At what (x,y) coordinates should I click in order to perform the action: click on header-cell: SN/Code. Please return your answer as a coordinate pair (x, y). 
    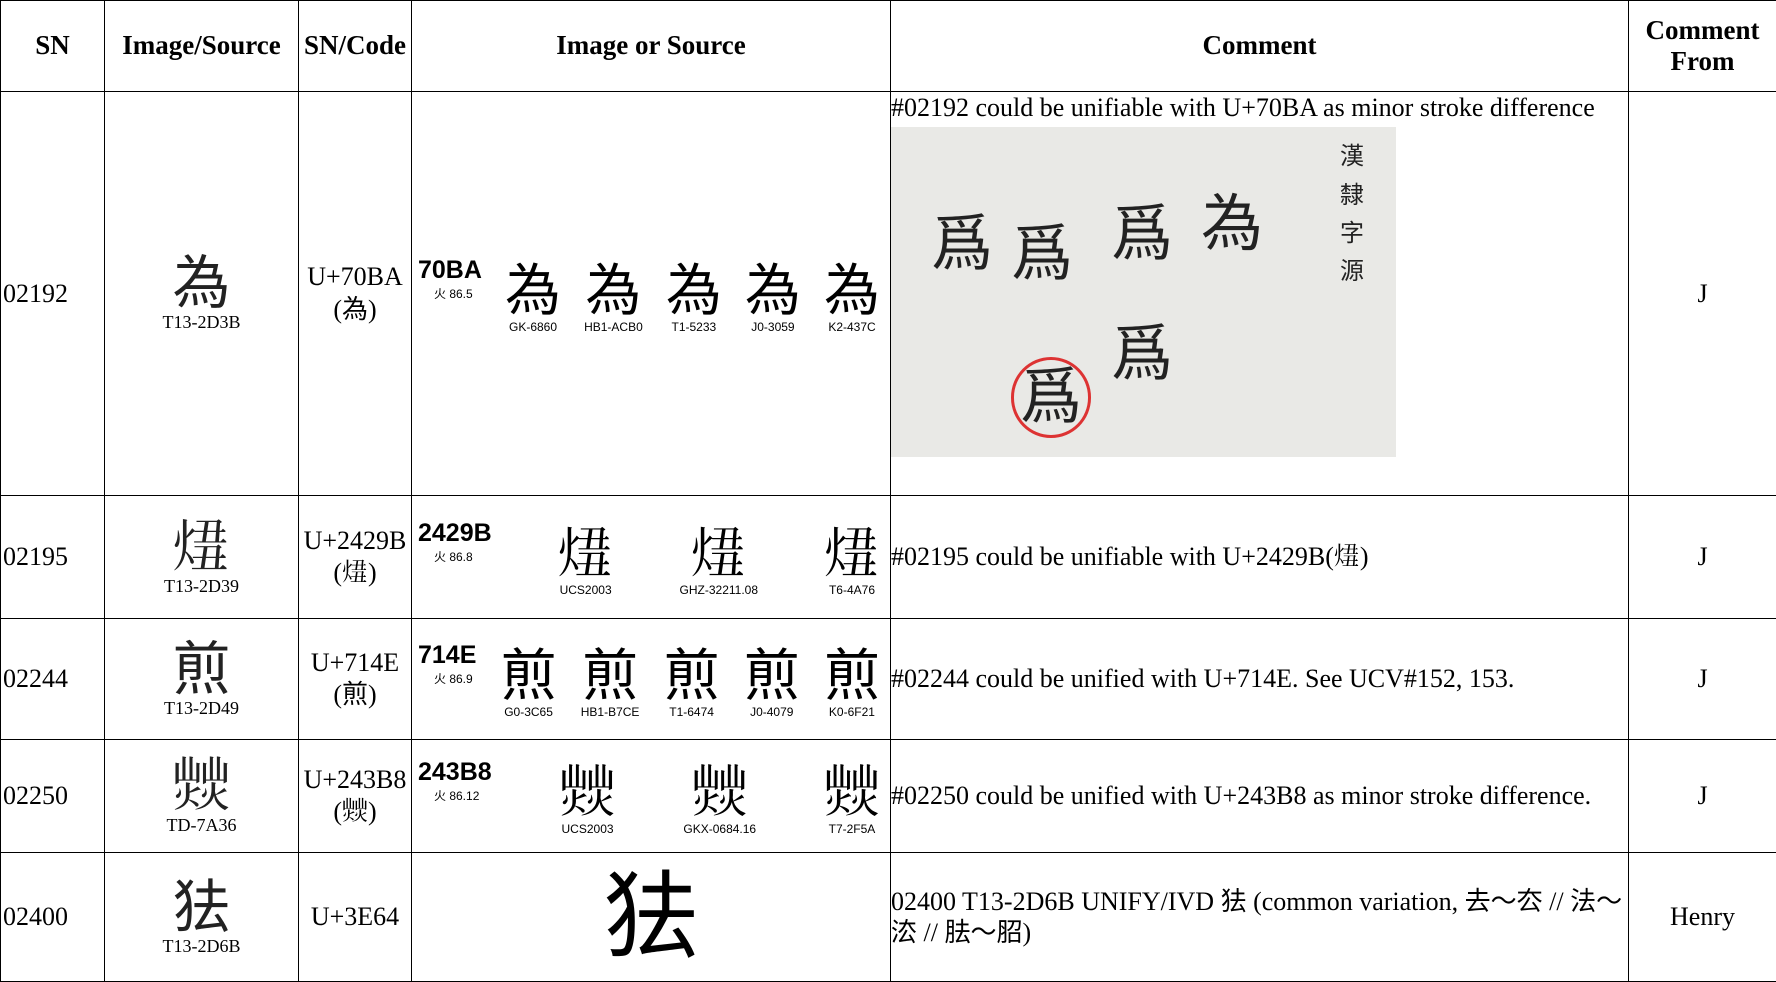
    Looking at the image, I should click on (355, 46).